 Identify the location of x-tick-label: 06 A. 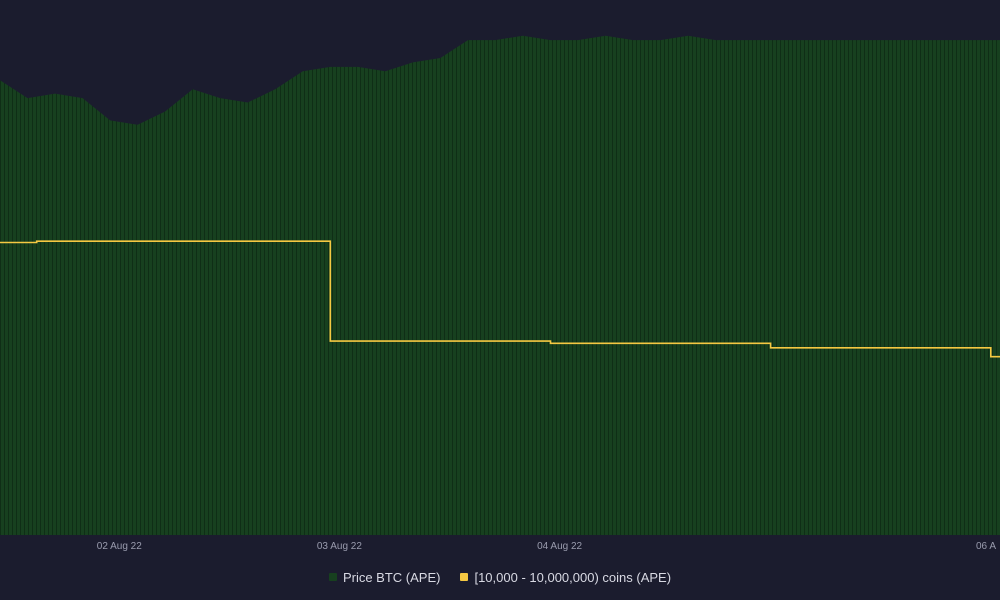
(986, 546).